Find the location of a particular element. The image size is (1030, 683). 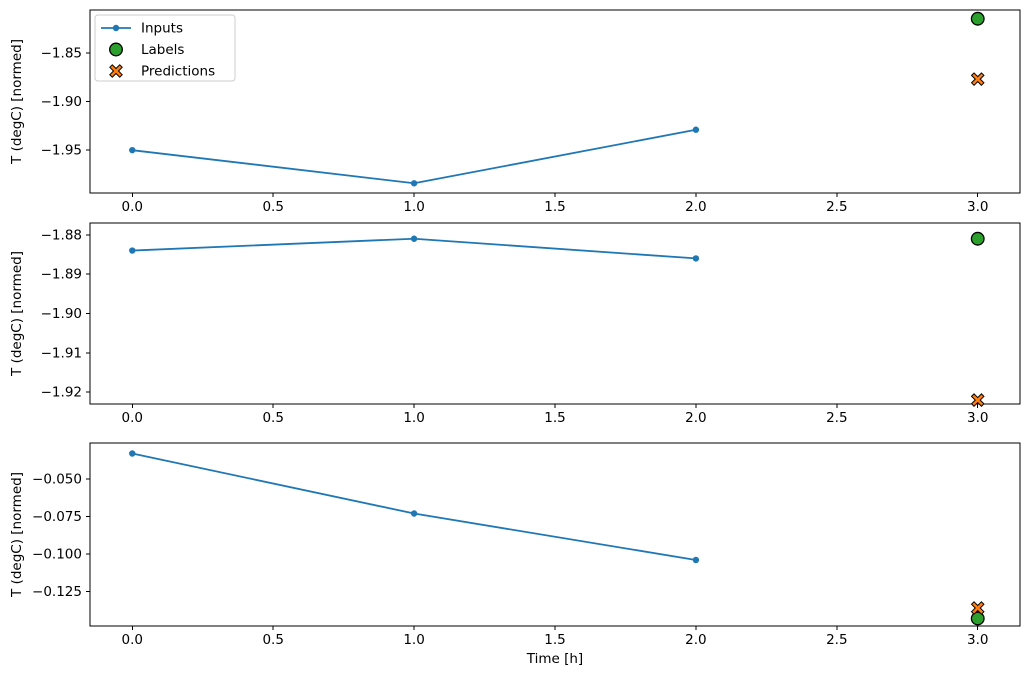

legend-box is located at coordinates (165, 48).